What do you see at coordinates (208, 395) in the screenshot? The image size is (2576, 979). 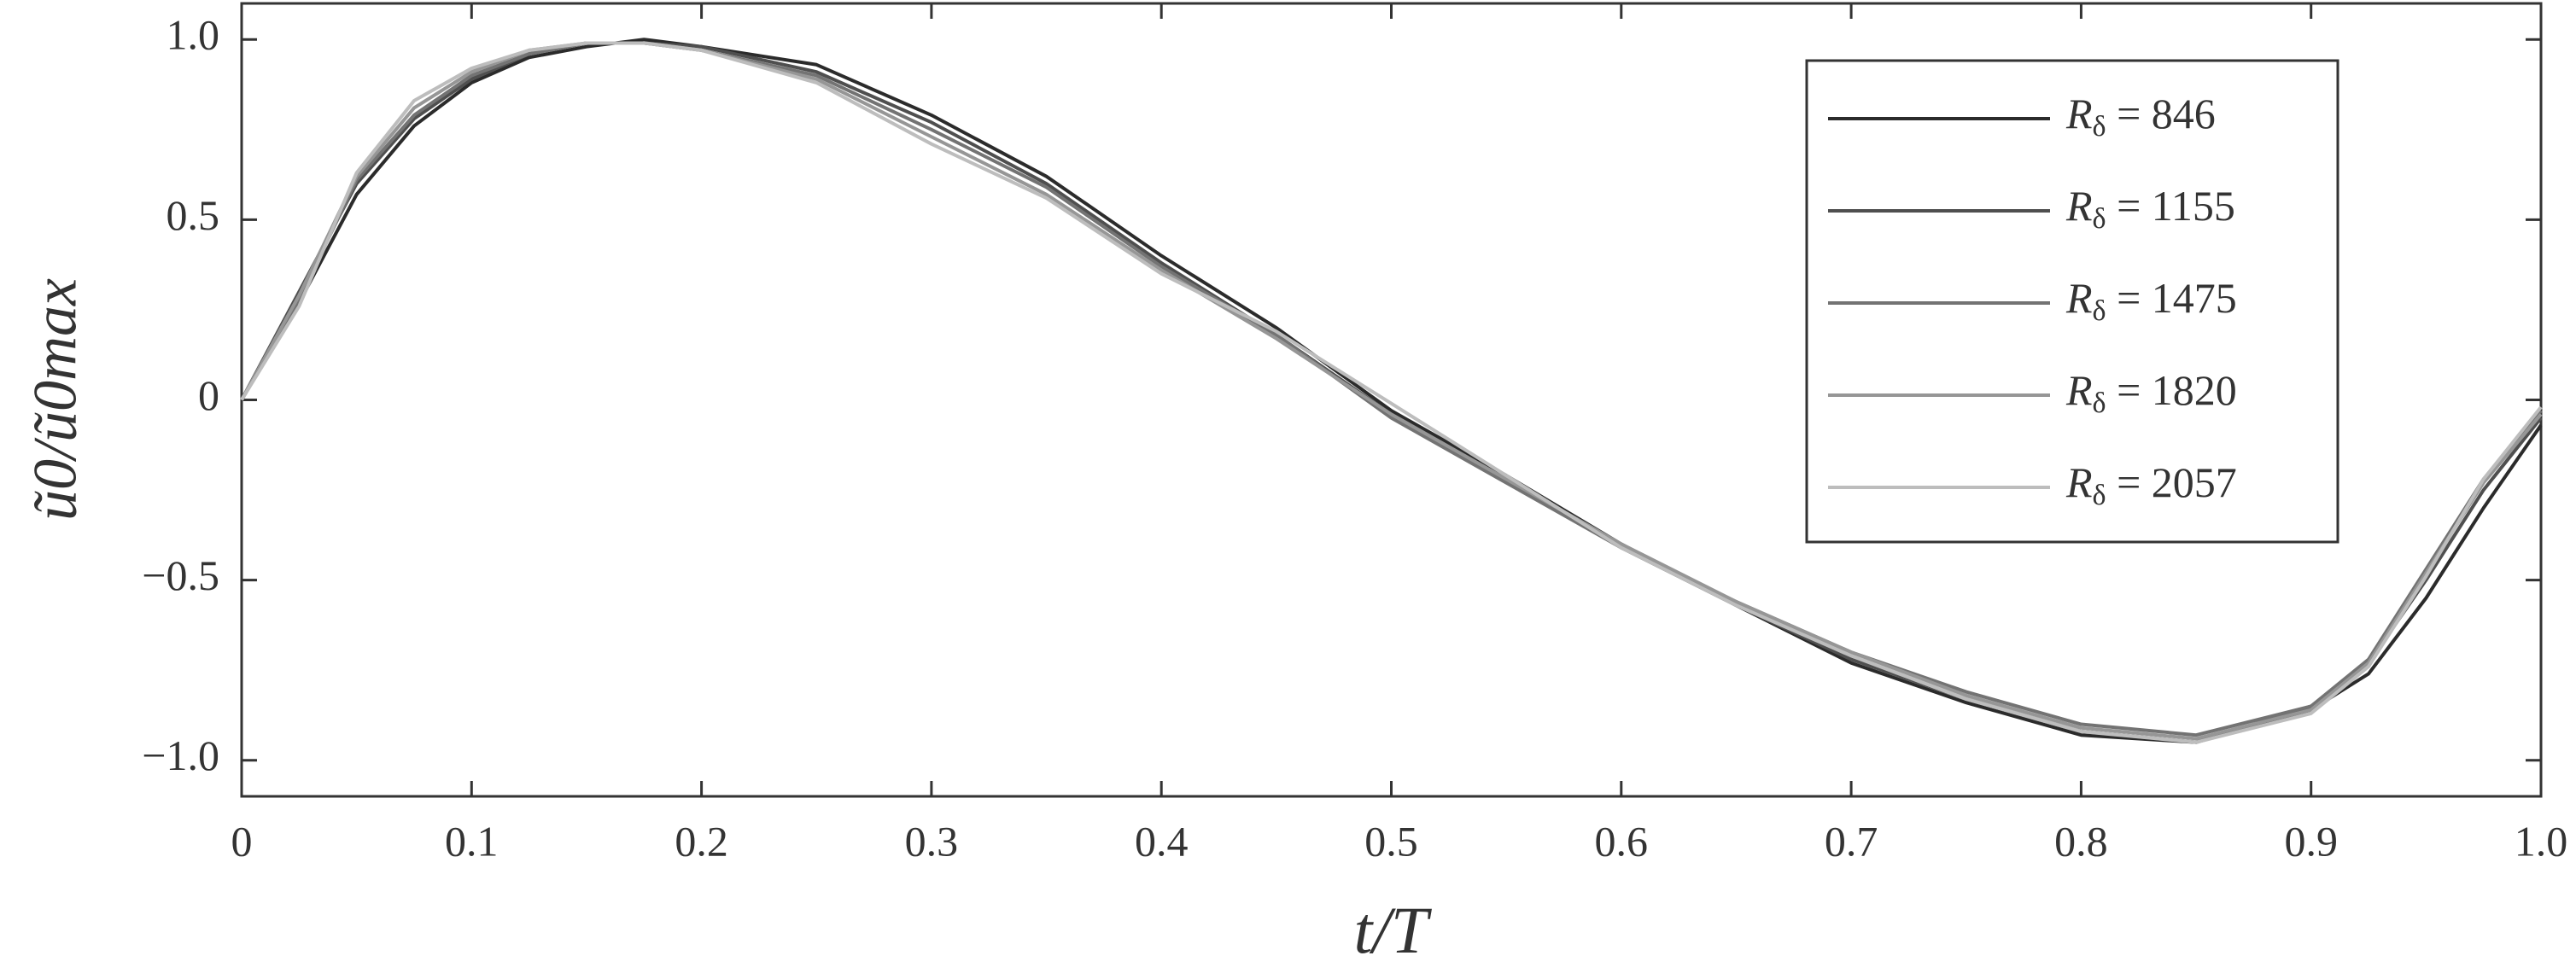 I see `y-tick-label: 0` at bounding box center [208, 395].